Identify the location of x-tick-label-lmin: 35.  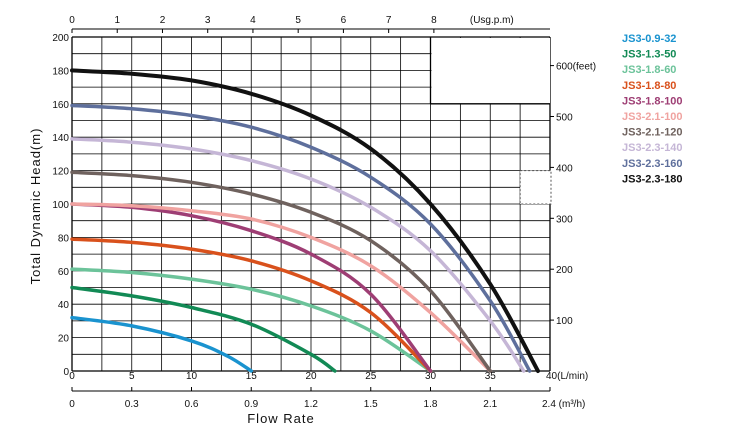
(491, 376).